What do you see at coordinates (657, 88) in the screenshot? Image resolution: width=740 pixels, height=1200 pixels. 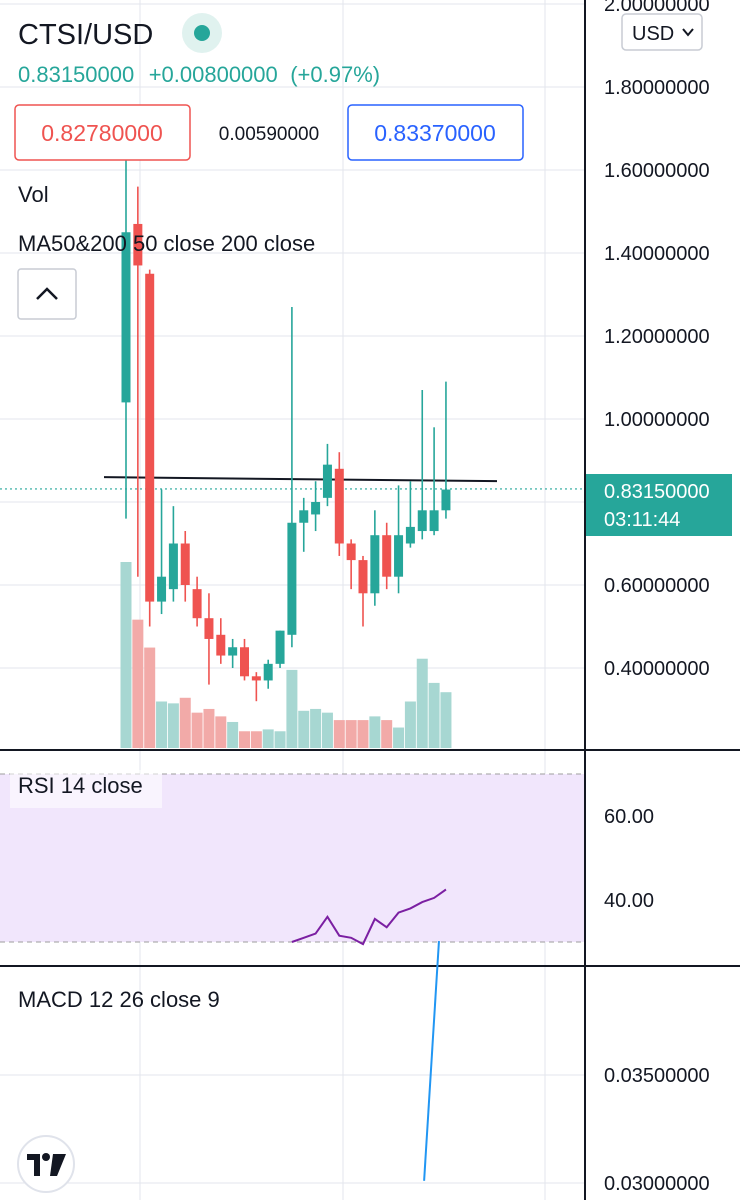 I see `y-tick-label: 1.80000000` at bounding box center [657, 88].